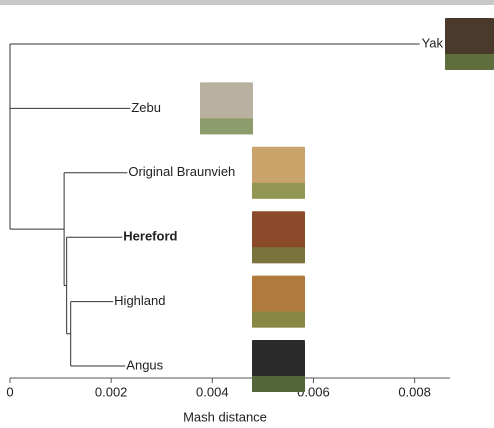 The width and height of the screenshot is (494, 428). Describe the element at coordinates (313, 391) in the screenshot. I see `x-tick-label: 0.006` at that location.